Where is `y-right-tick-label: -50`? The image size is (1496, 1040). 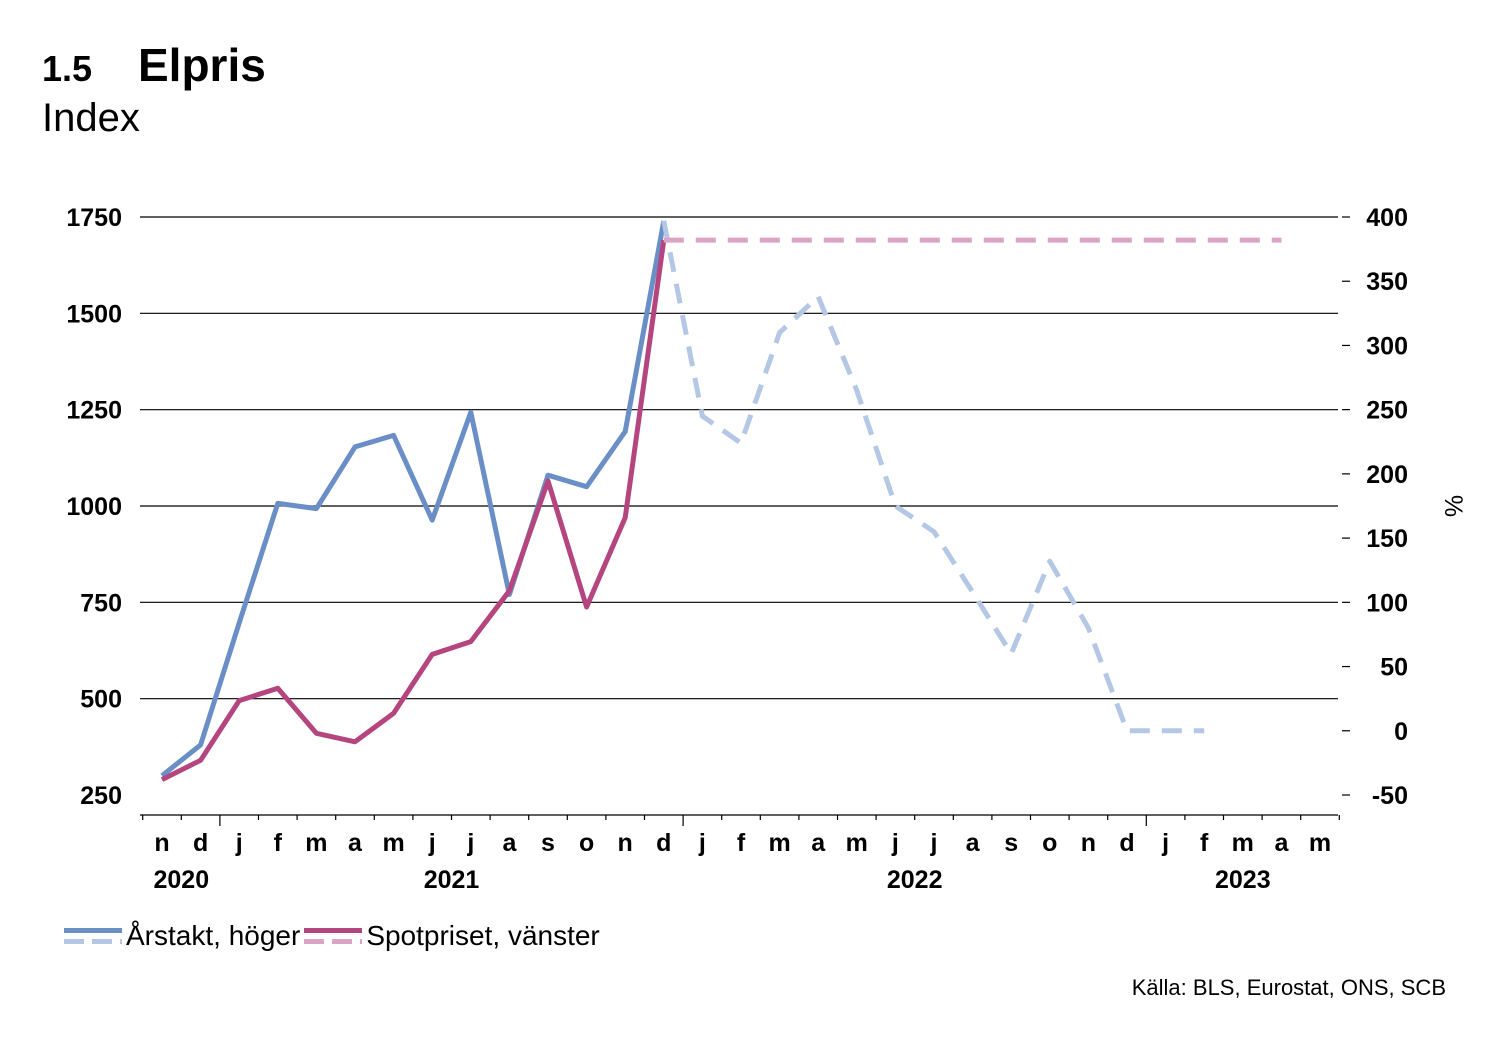 y-right-tick-label: -50 is located at coordinates (1390, 796).